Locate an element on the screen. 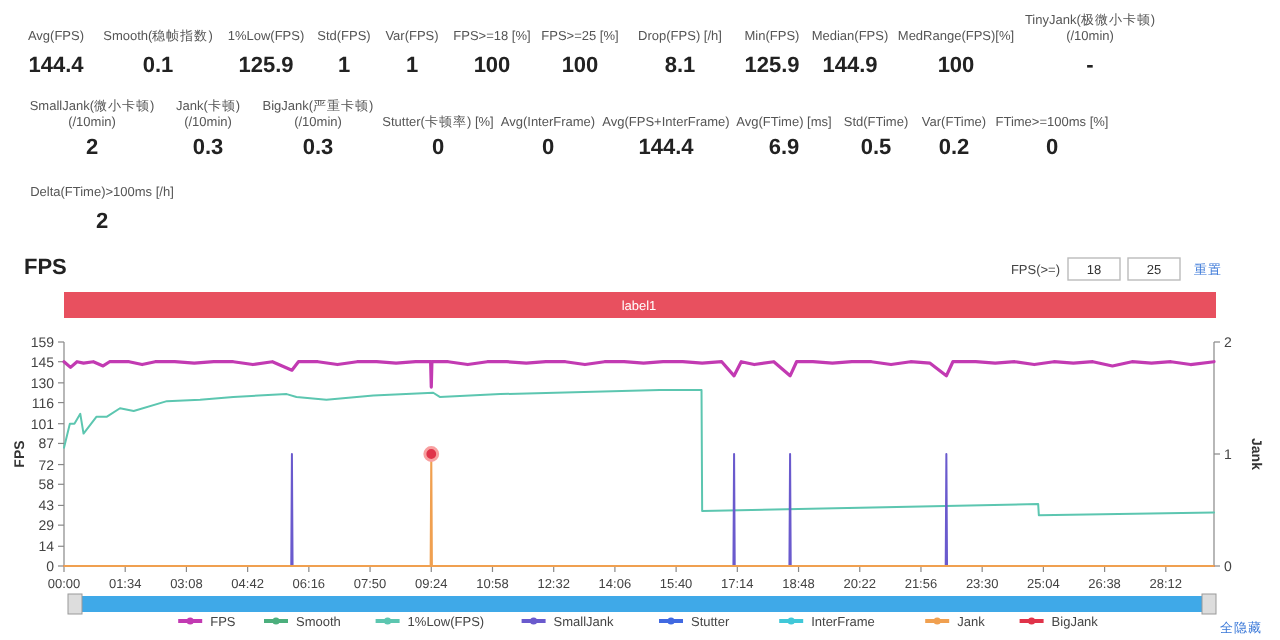  chart-title: FPS is located at coordinates (45, 268).